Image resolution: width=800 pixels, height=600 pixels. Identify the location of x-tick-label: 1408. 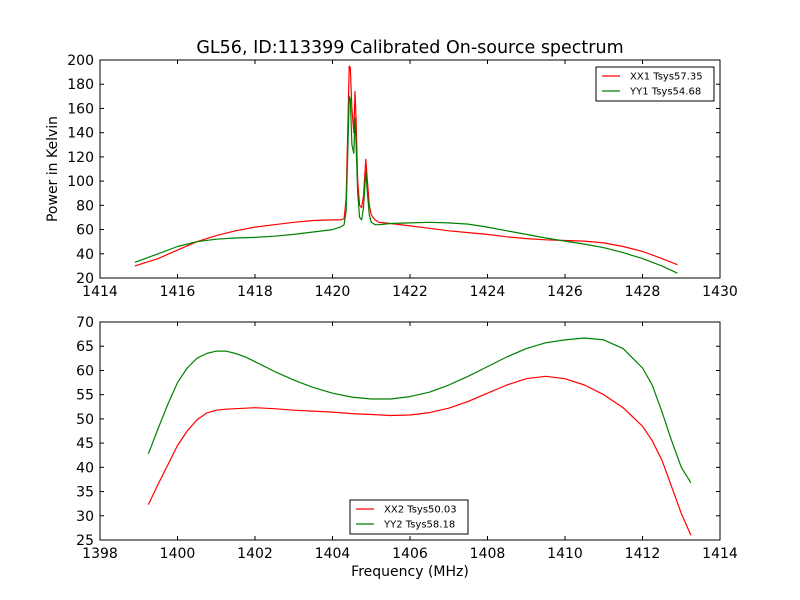
(488, 554).